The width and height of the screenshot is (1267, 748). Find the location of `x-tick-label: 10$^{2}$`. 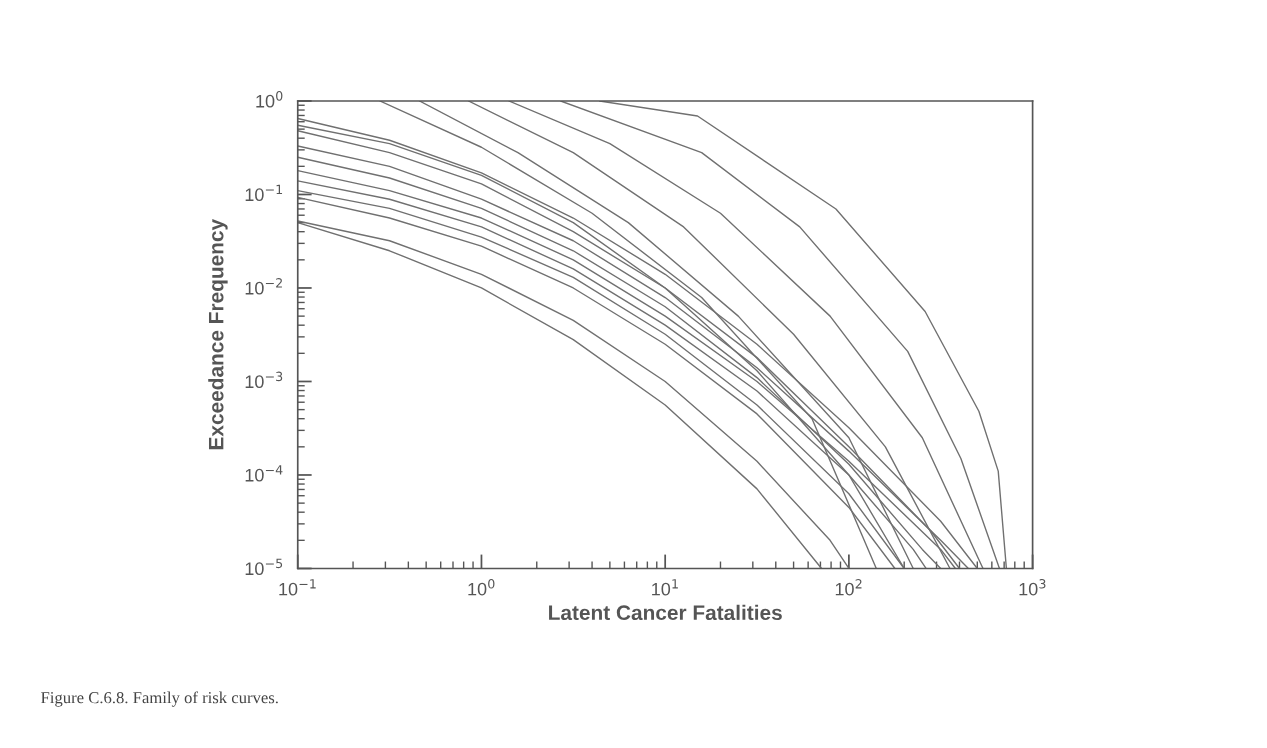

x-tick-label: 10$^{2}$ is located at coordinates (848, 587).